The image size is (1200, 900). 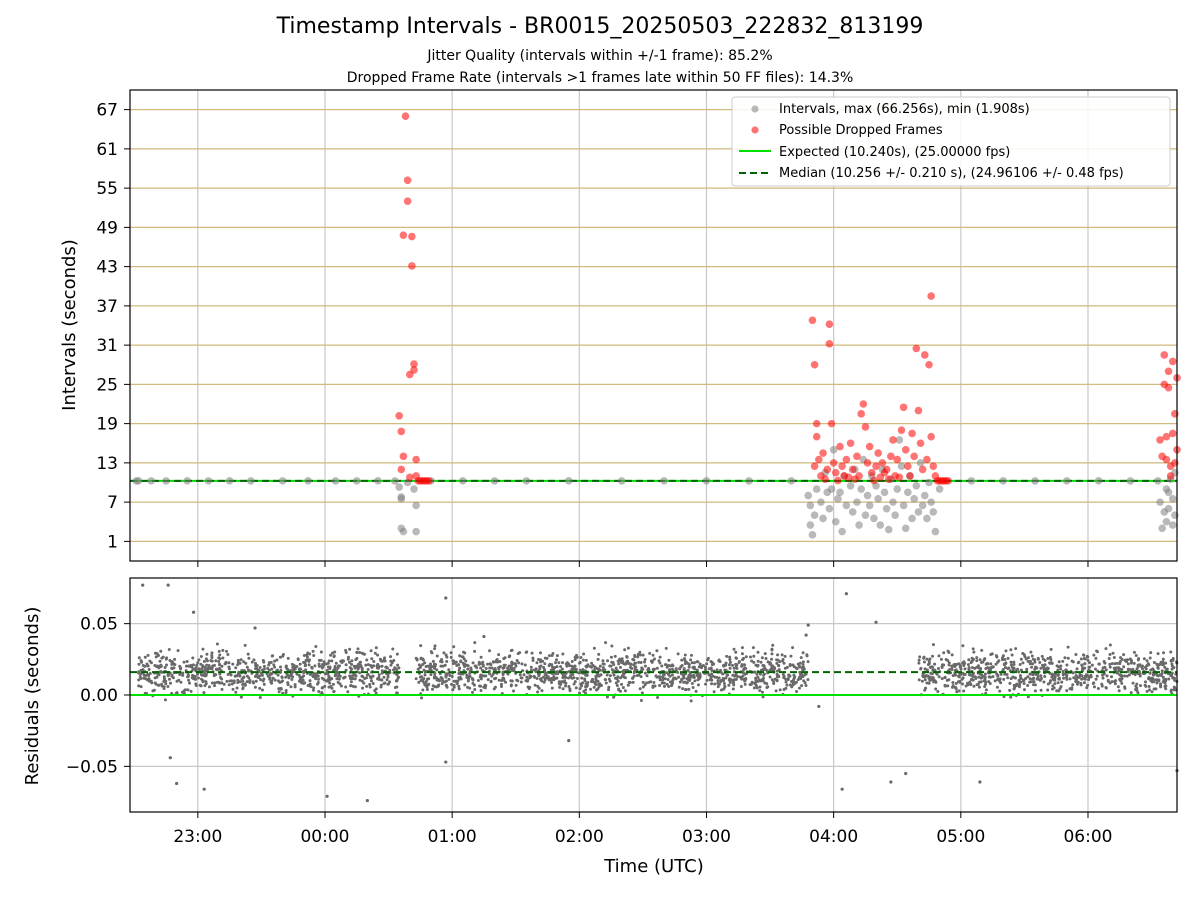 I want to click on top-y-tick-label: 37, so click(x=107, y=307).